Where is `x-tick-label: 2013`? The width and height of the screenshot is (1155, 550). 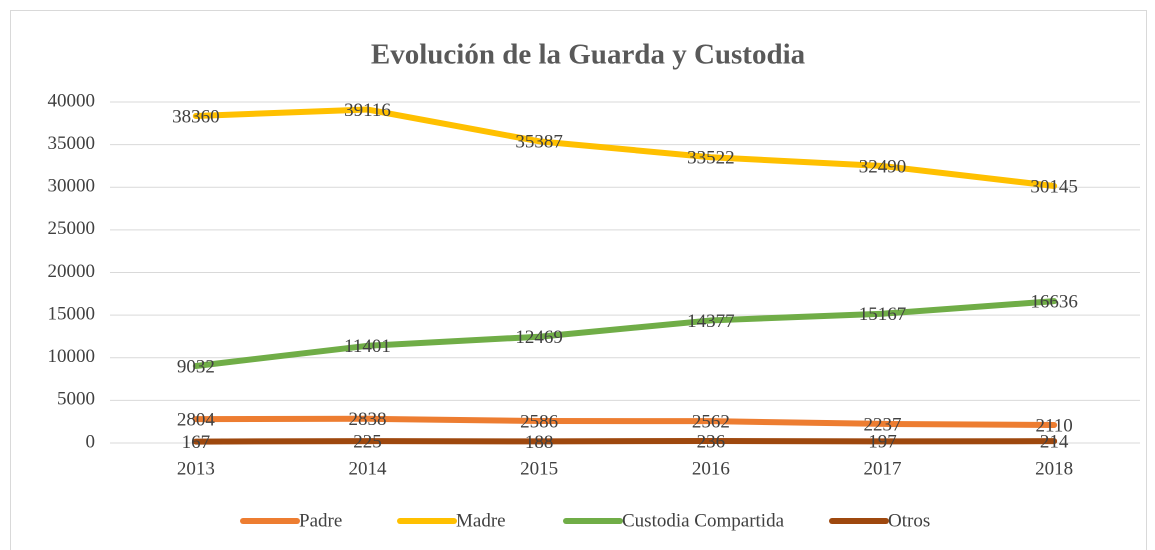 x-tick-label: 2013 is located at coordinates (196, 468).